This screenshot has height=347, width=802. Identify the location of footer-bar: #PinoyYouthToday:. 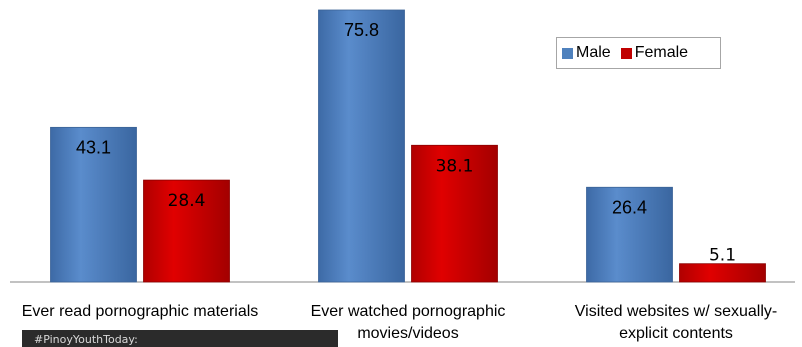
(180, 338).